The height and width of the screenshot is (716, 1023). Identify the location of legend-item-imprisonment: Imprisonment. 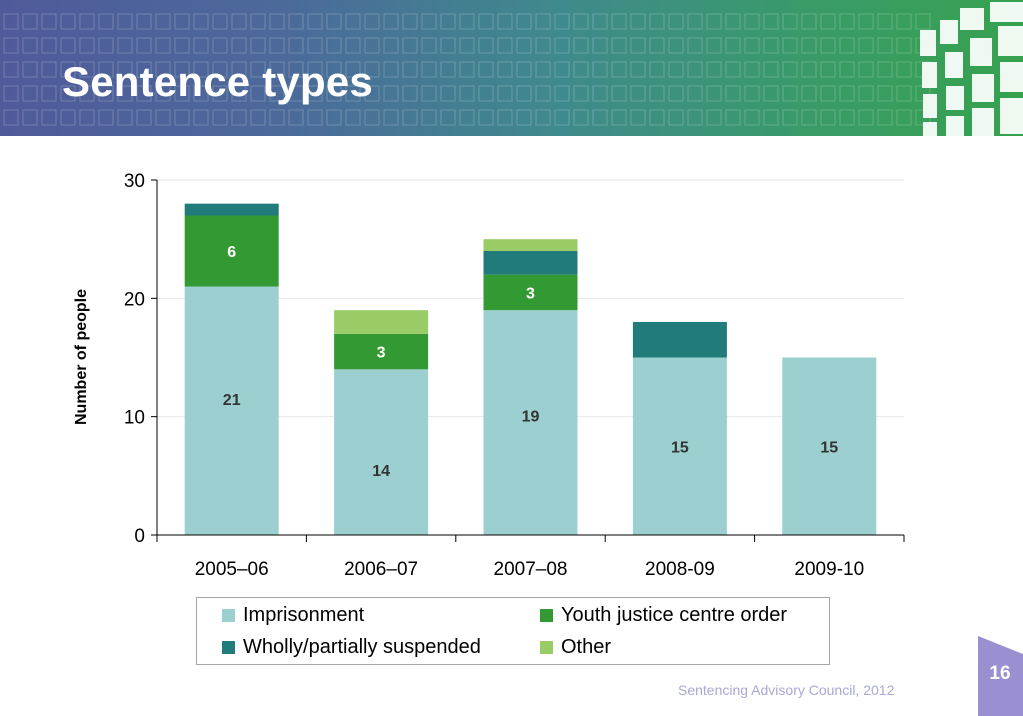
(293, 615).